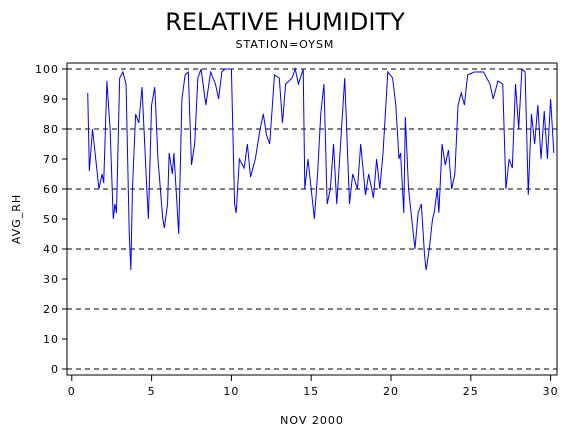 This screenshot has height=430, width=570. I want to click on y-tick-label: 50, so click(51, 219).